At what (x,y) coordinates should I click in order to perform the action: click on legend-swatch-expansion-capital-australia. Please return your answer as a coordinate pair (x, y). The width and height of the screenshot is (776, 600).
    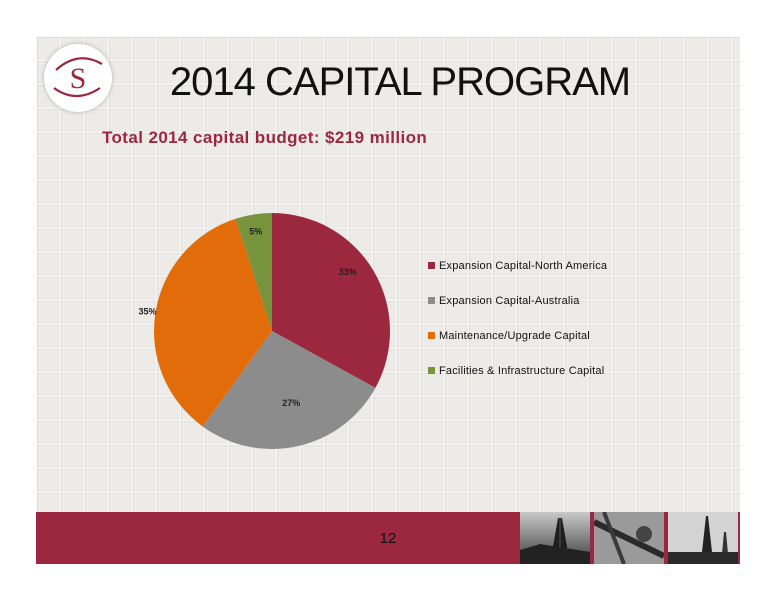
    Looking at the image, I should click on (431, 300).